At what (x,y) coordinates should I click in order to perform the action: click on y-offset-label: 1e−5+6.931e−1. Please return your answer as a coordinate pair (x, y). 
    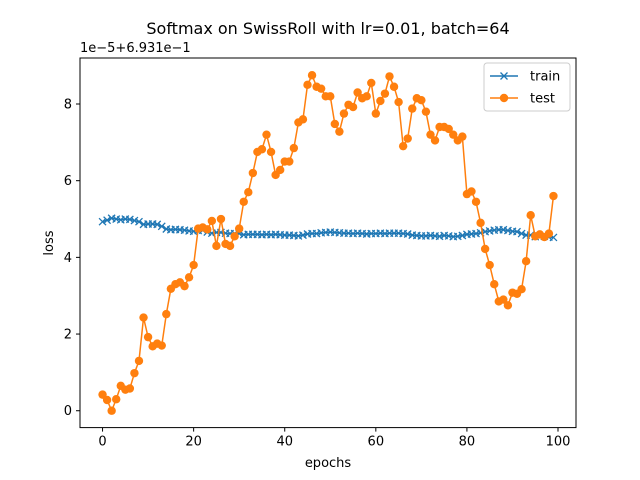
    Looking at the image, I should click on (135, 48).